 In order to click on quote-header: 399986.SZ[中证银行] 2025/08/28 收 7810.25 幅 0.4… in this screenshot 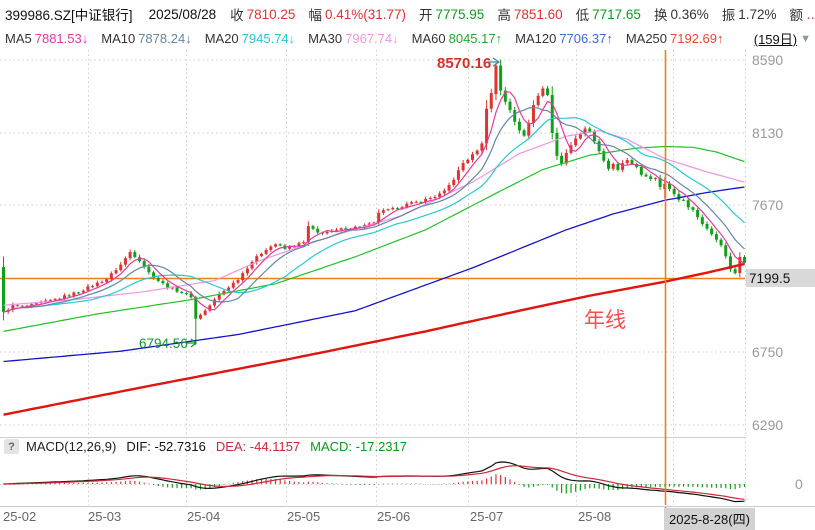, I will do `click(410, 14)`.